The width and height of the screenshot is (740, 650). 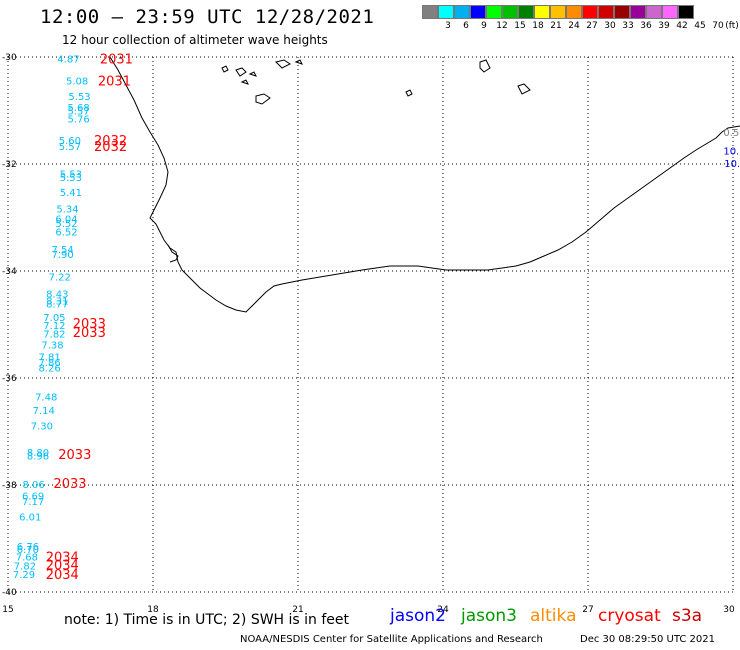 I want to click on wave-height-value: 7.30, so click(x=42, y=427).